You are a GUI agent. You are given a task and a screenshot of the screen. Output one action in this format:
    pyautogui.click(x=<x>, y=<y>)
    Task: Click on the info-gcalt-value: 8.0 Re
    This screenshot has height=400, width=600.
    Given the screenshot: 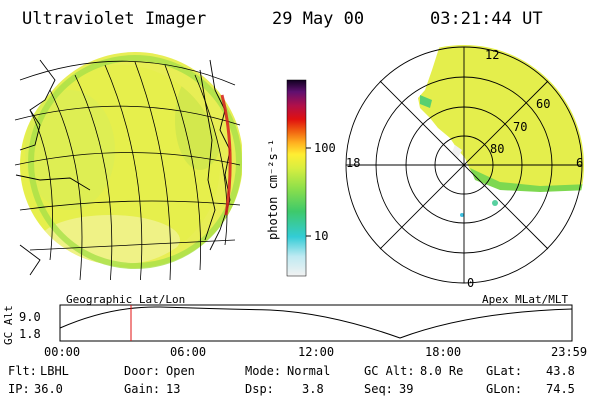 What is the action you would take?
    pyautogui.click(x=442, y=371)
    